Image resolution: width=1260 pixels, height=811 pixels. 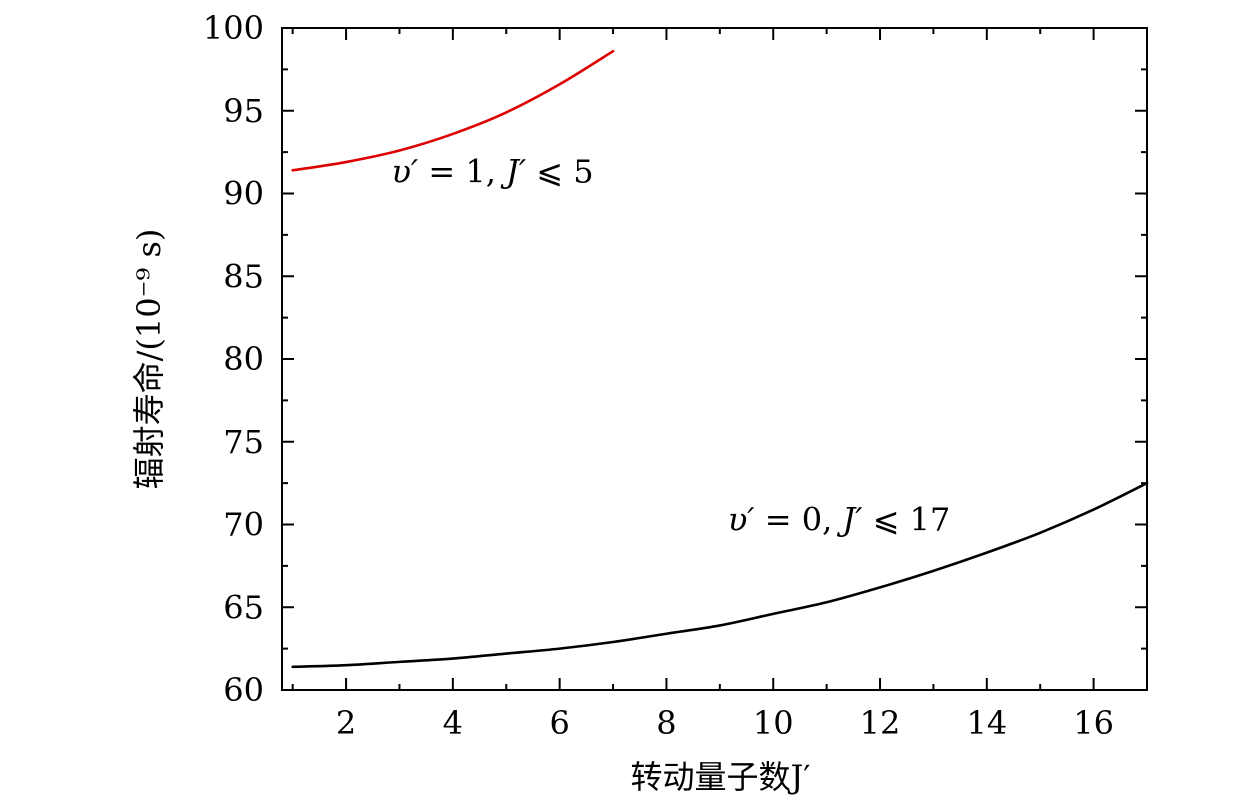 I want to click on x-axis-title: 转动量子数J′, so click(x=720, y=777).